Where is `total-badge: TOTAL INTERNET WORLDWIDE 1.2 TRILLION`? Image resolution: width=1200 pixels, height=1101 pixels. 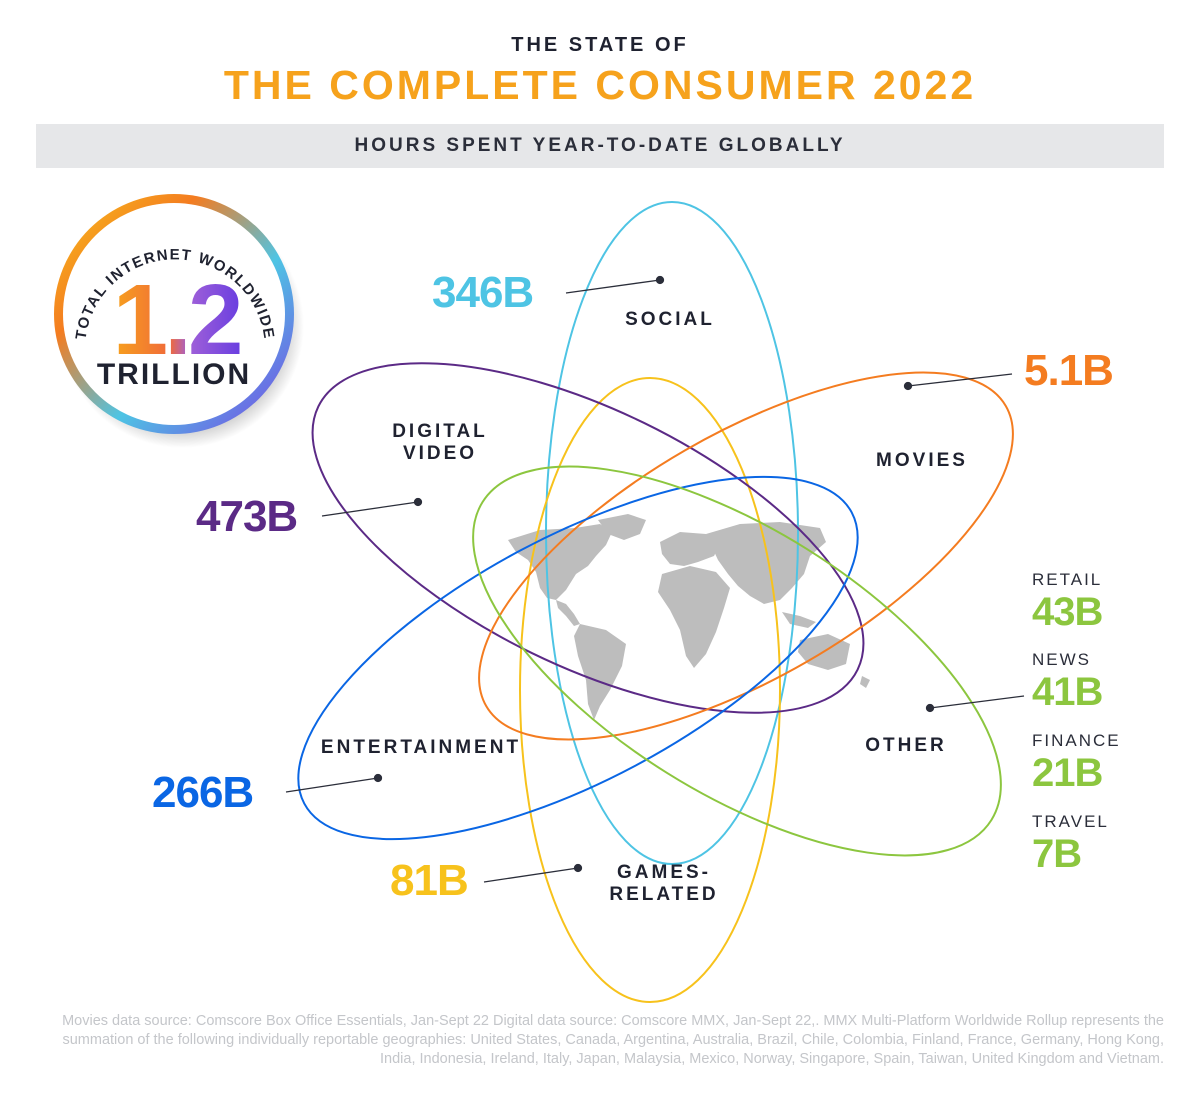
total-badge: TOTAL INTERNET WORLDWIDE 1.2 TRILLION is located at coordinates (178, 318).